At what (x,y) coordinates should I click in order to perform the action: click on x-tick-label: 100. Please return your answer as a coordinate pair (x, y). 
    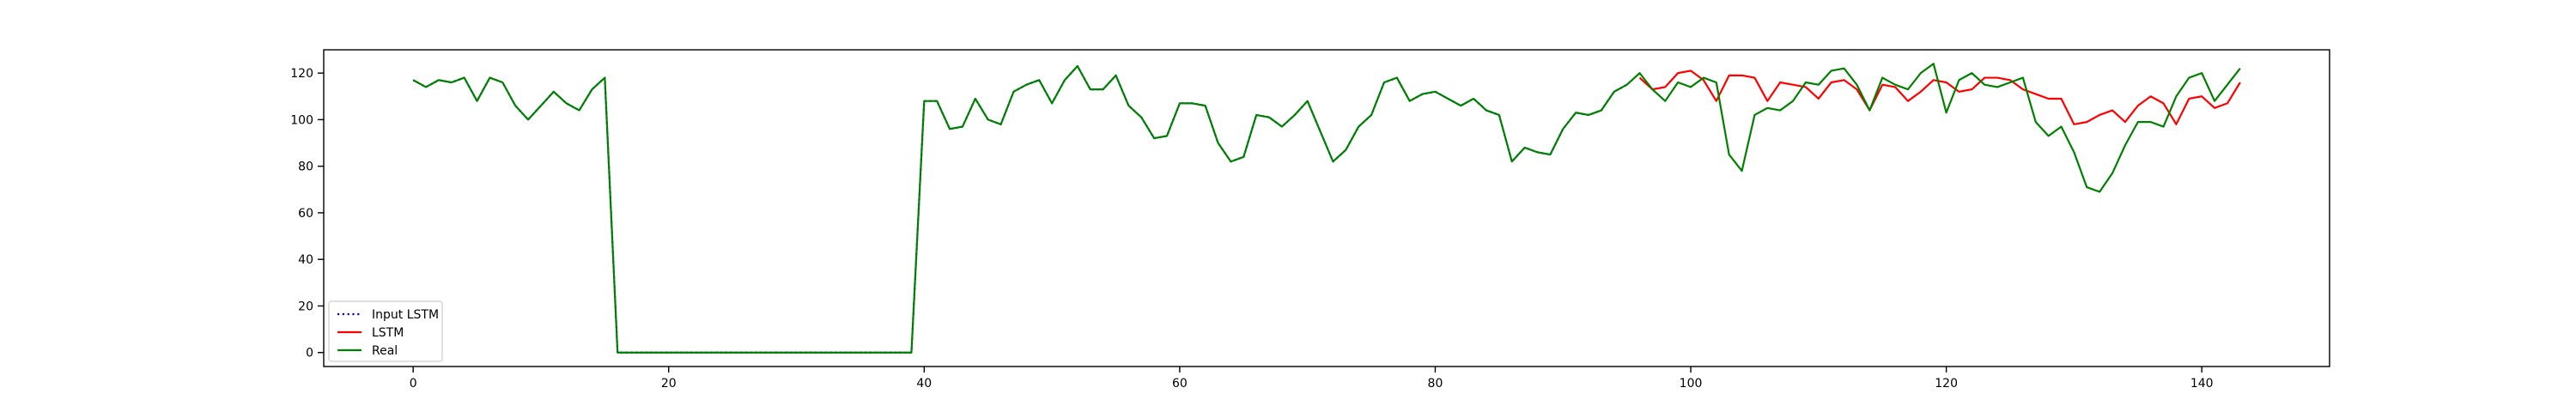
    Looking at the image, I should click on (1692, 384).